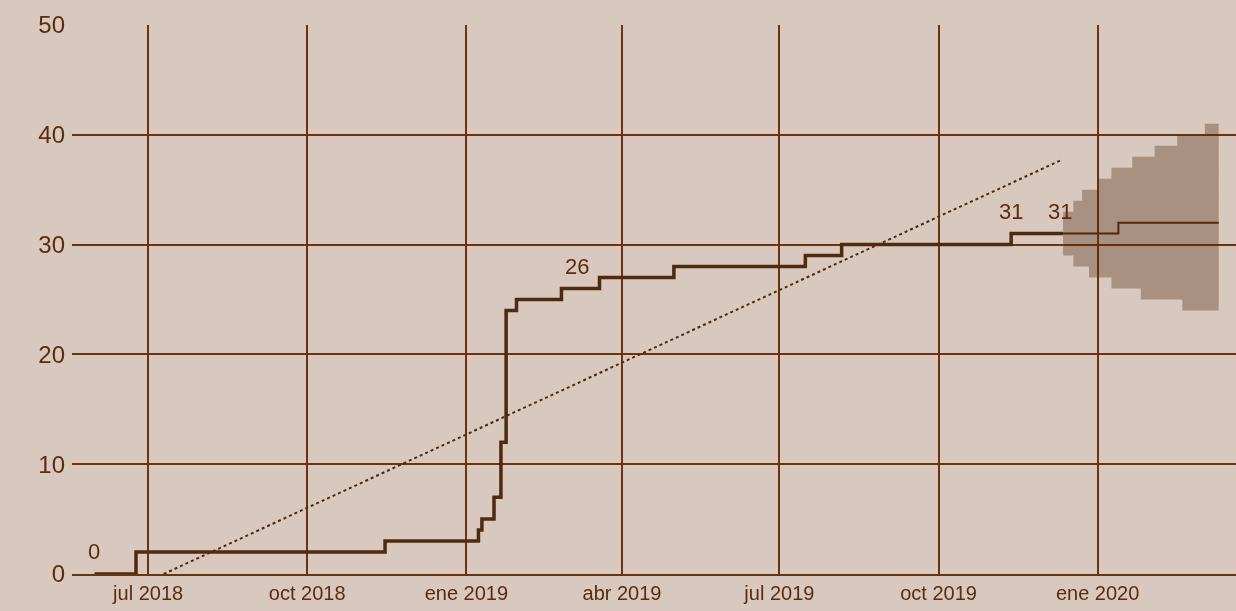 The image size is (1236, 611). Describe the element at coordinates (51, 464) in the screenshot. I see `y-tick-label: 10` at that location.